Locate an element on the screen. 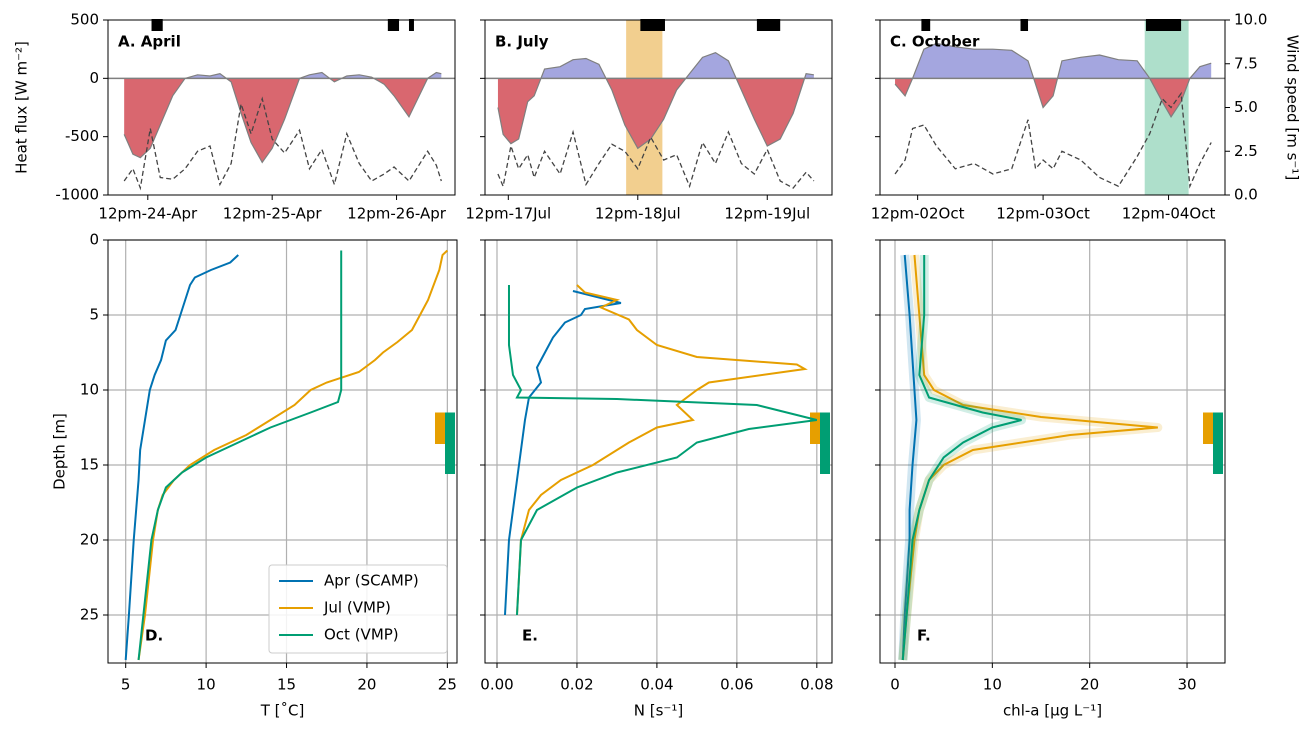 The width and height of the screenshot is (1309, 734). legend-label: Jul (VMP) is located at coordinates (357, 608).